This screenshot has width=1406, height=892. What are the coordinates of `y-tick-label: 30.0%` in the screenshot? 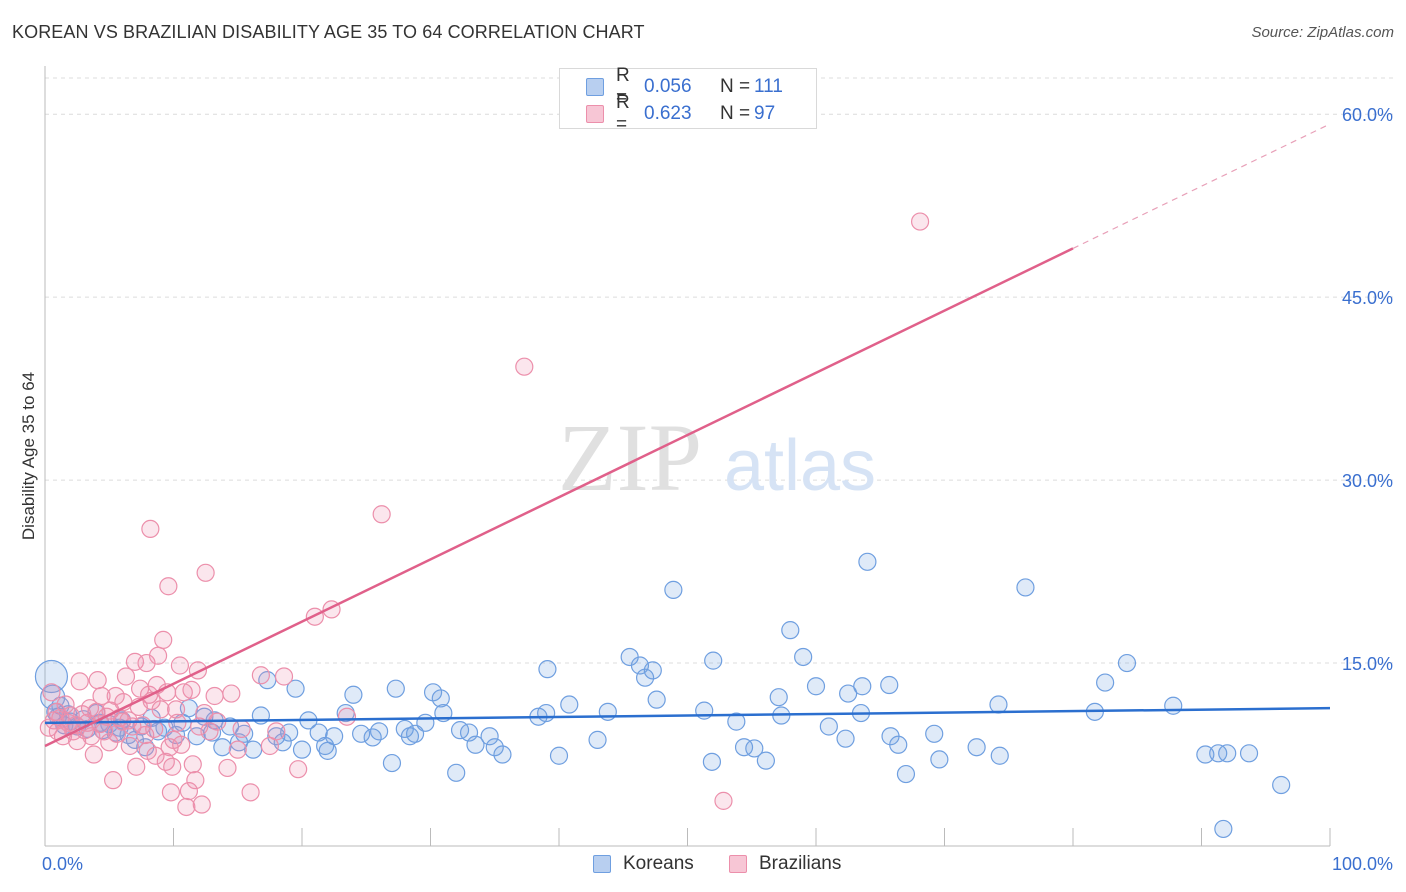 It's located at (1367, 481).